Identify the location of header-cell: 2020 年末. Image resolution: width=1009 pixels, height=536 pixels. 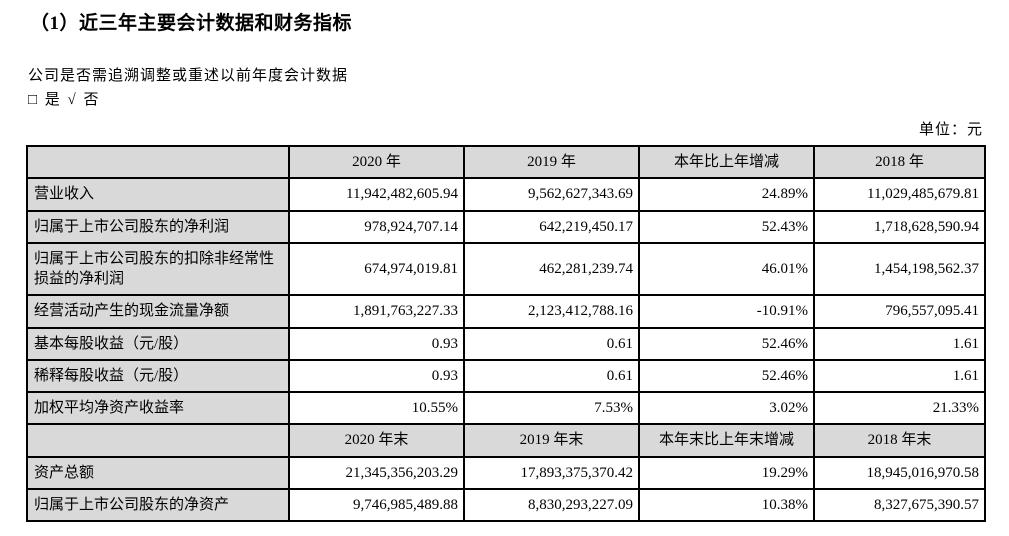
(376, 440).